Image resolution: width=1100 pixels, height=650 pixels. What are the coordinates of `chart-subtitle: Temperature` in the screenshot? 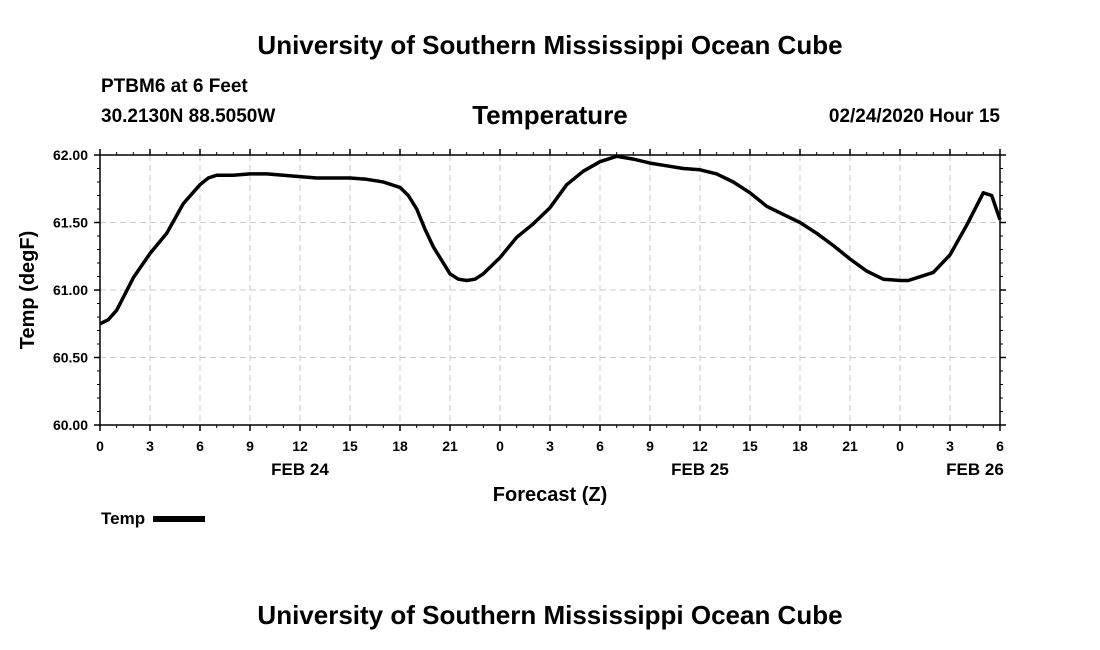 It's located at (550, 115).